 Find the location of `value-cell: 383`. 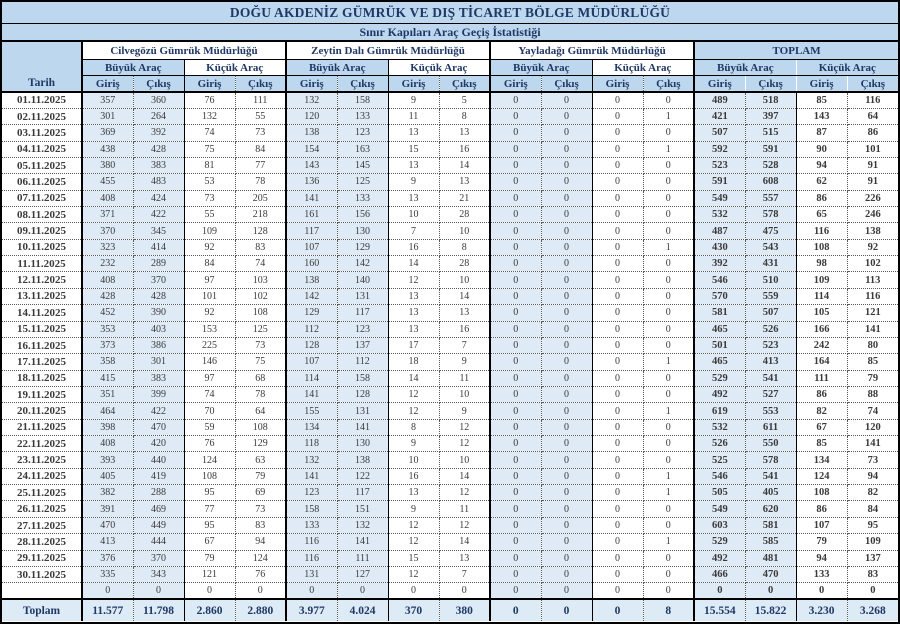

value-cell: 383 is located at coordinates (159, 166).